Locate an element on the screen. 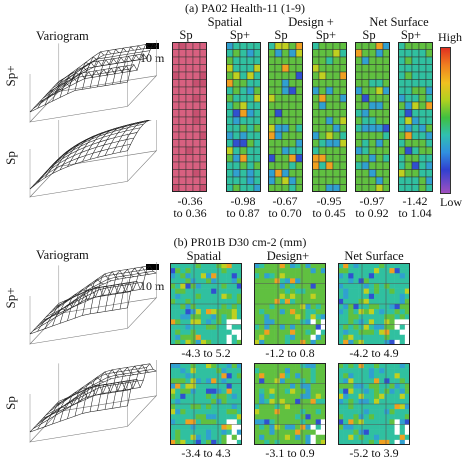  panel-b-scale-bar is located at coordinates (152, 267).